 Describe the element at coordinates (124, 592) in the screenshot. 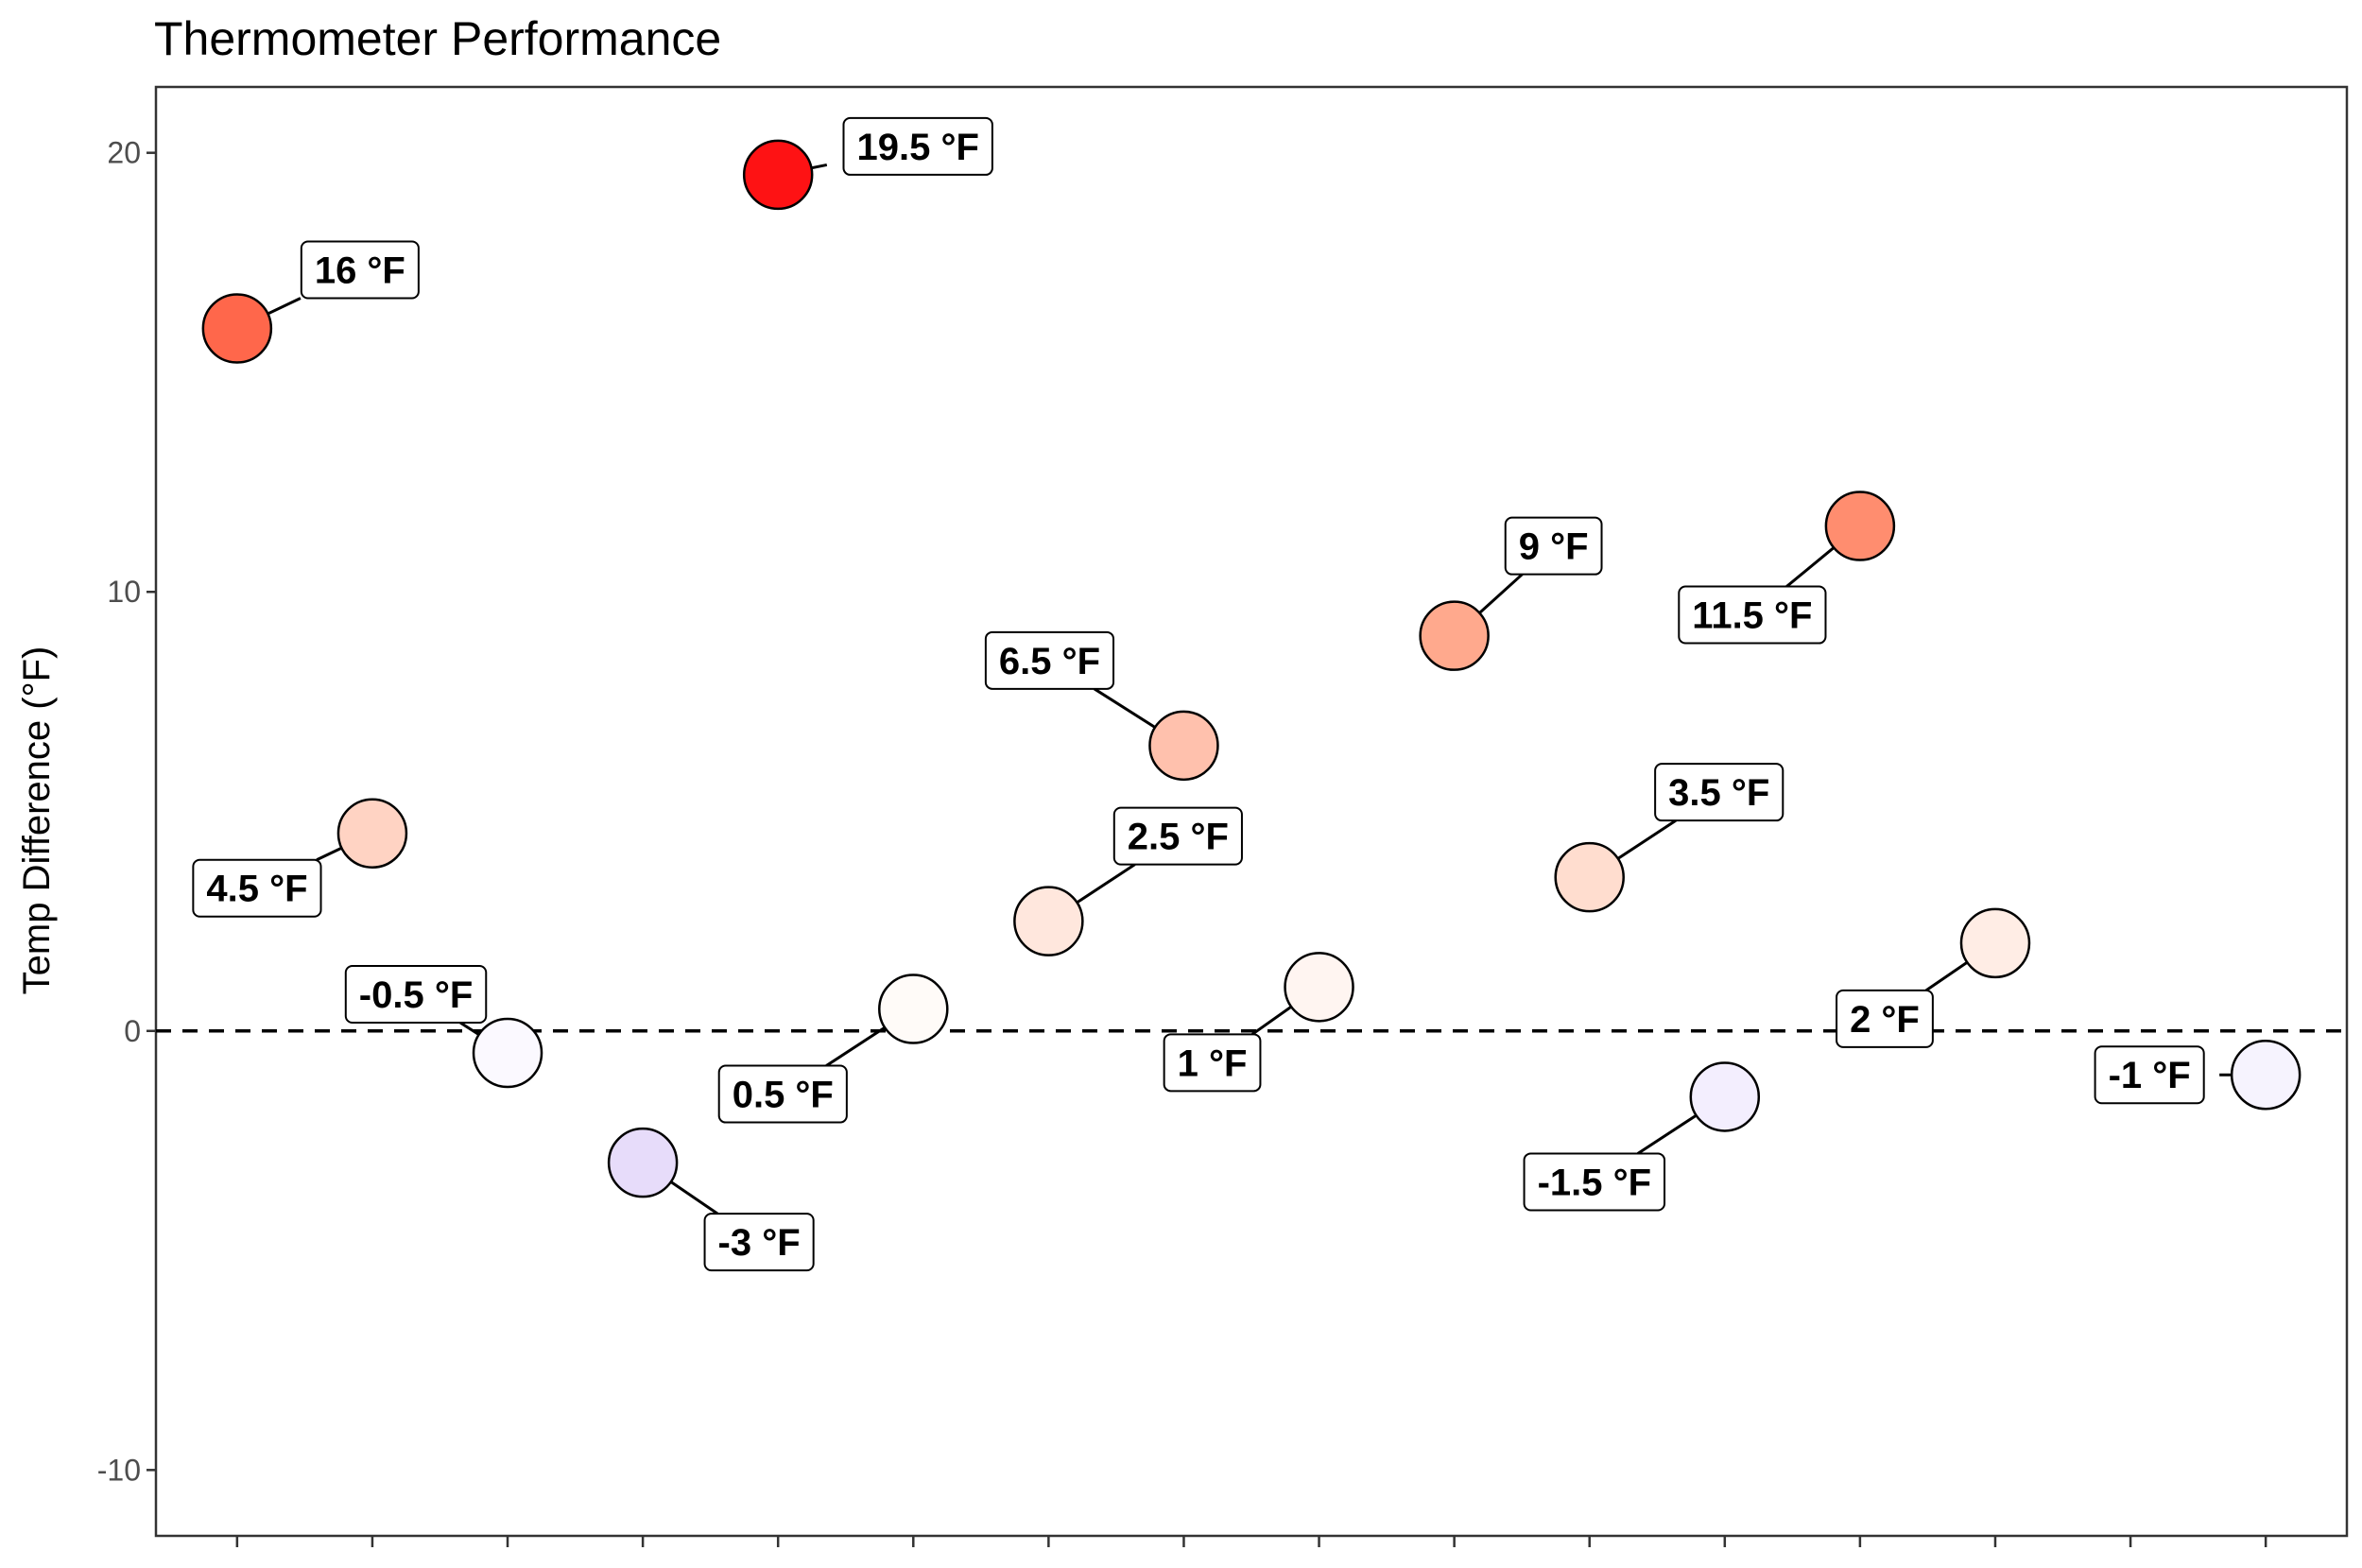

I see `y-tick-label: 10` at that location.